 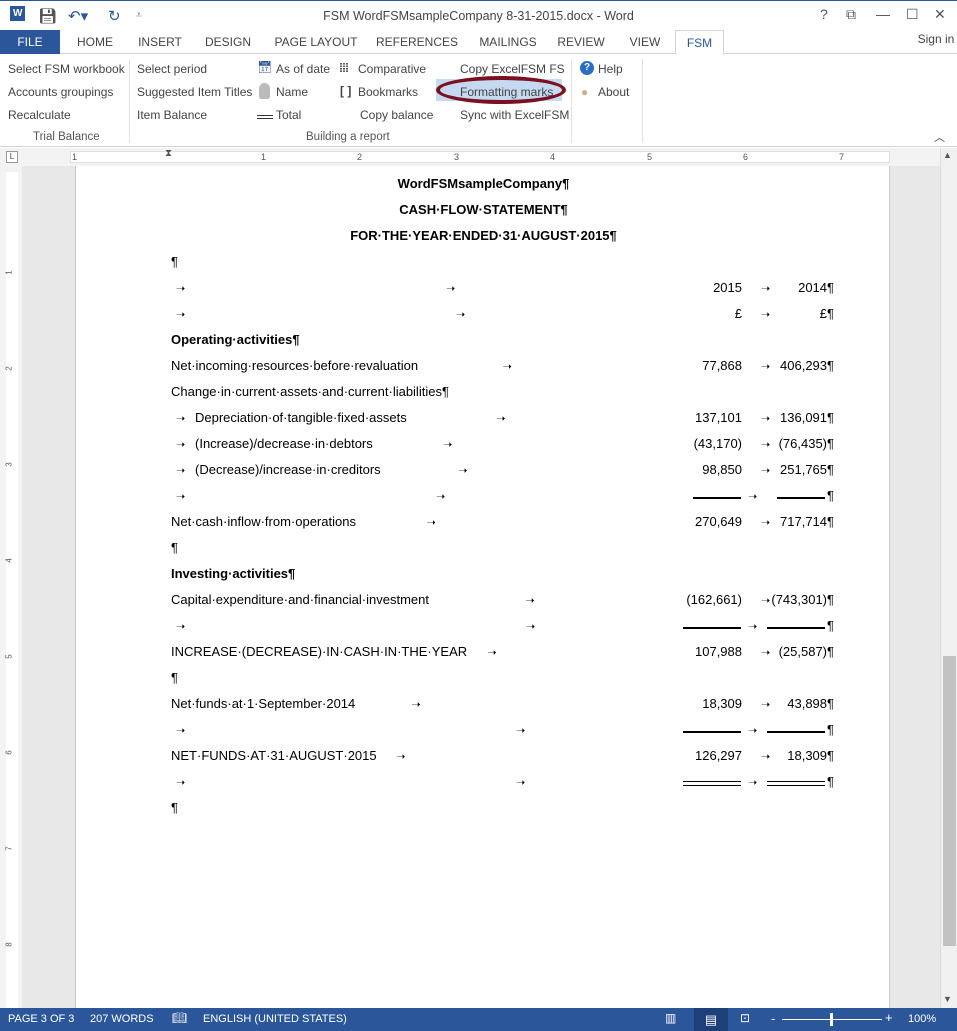 What do you see at coordinates (303, 69) in the screenshot?
I see `as-of-date-button: As of date` at bounding box center [303, 69].